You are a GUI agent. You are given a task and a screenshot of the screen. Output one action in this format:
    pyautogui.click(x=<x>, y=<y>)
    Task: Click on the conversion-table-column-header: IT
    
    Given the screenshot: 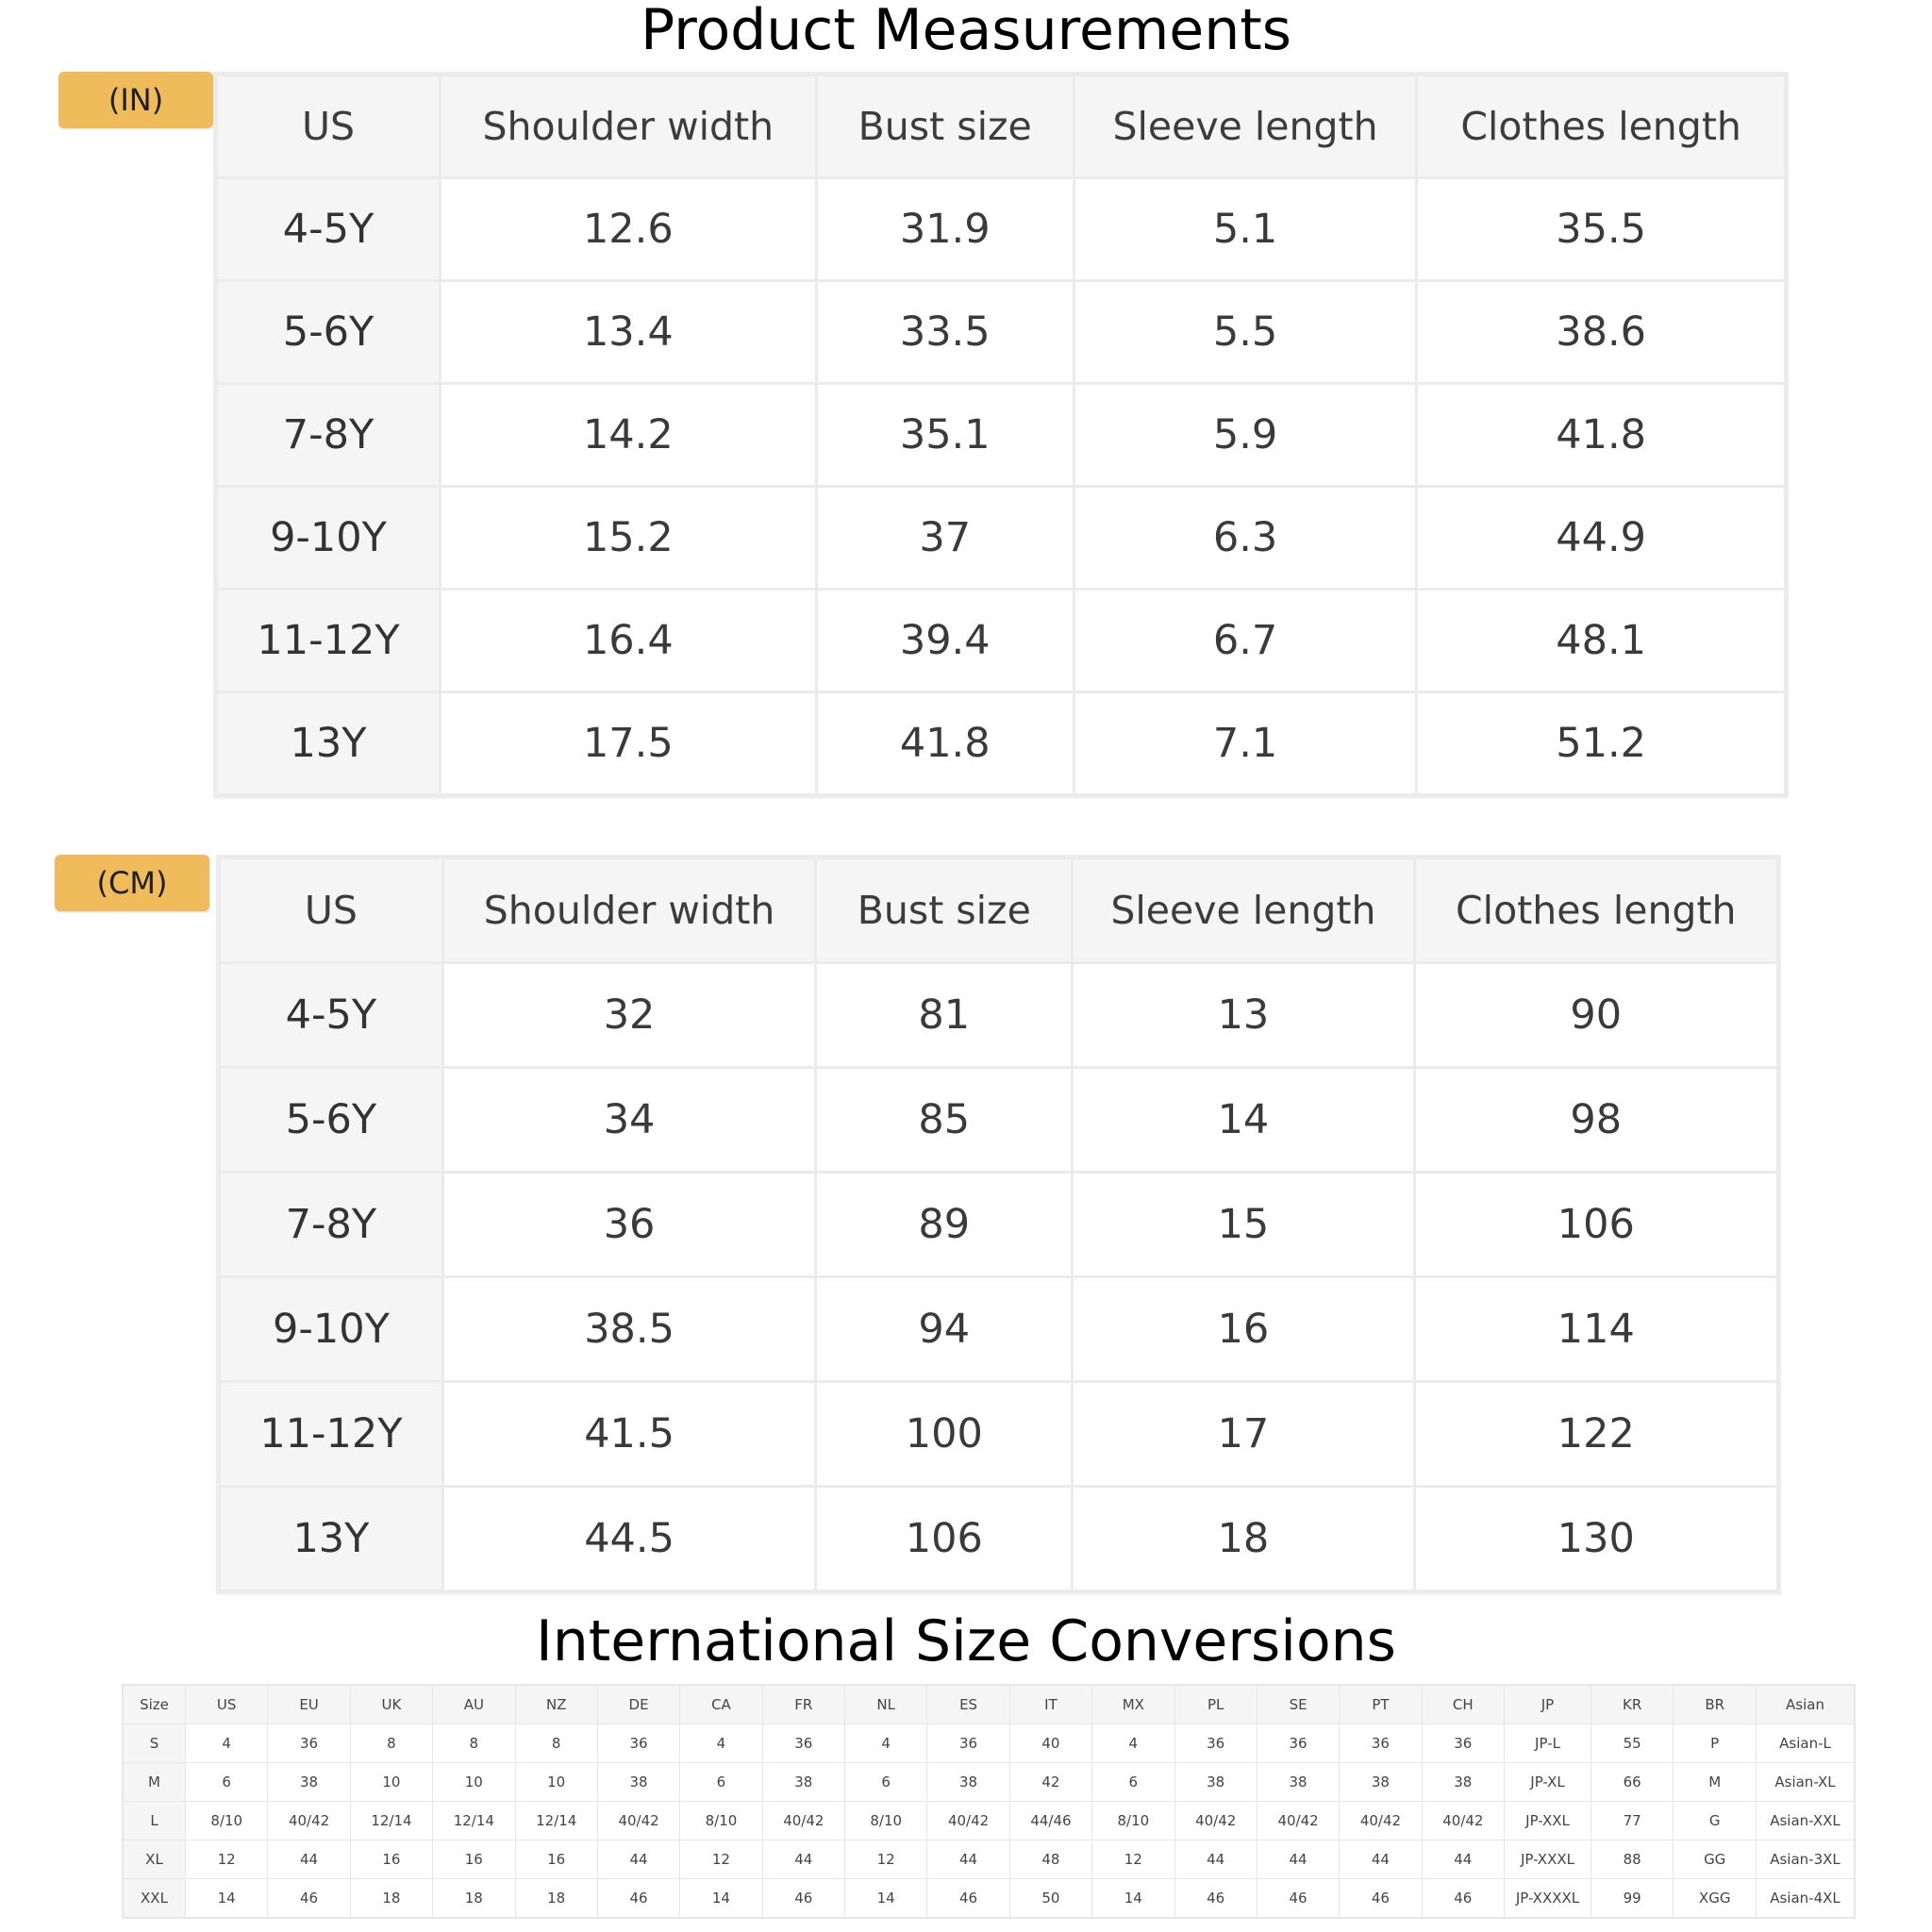 What is the action you would take?
    pyautogui.click(x=1050, y=1704)
    